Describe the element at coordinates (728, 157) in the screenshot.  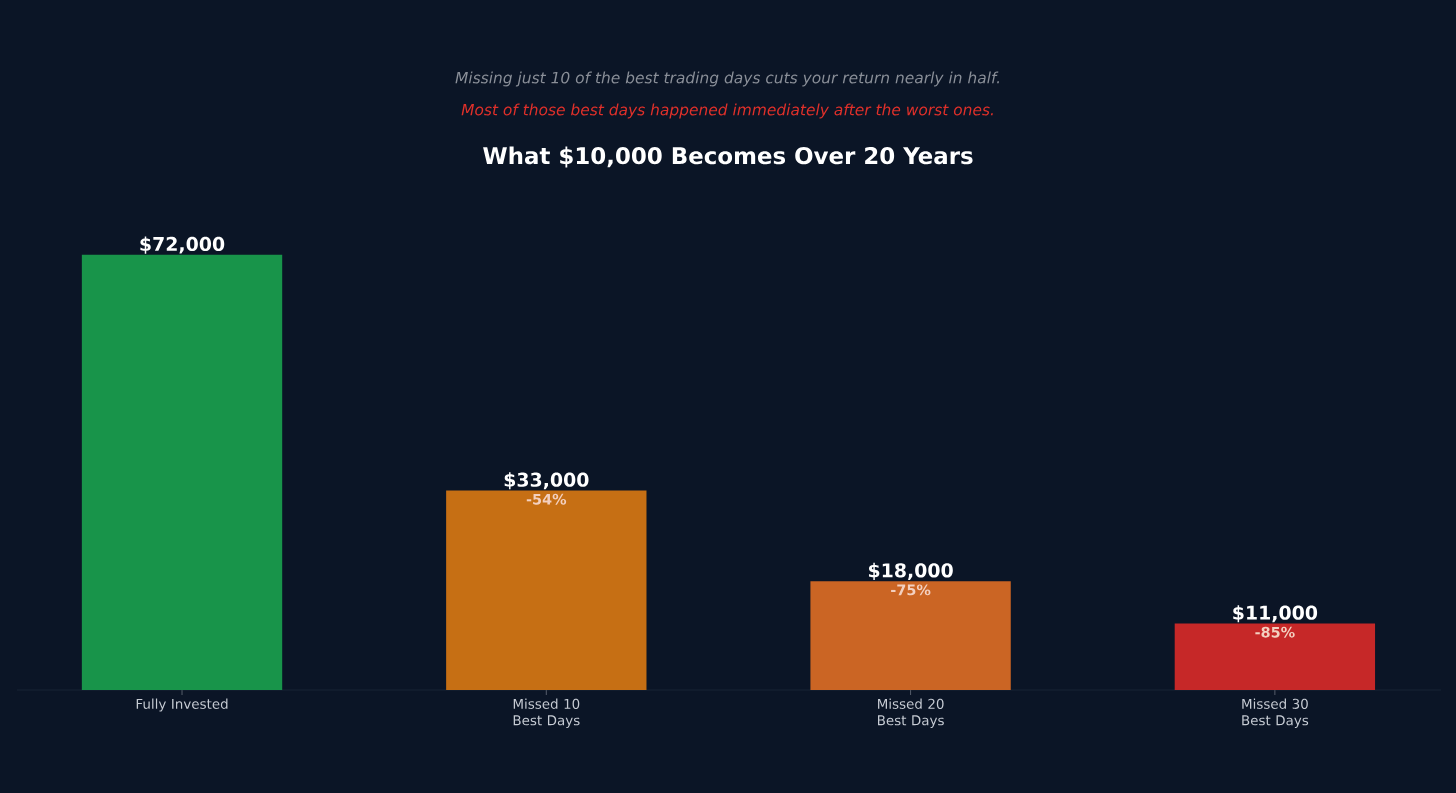
I see `chart-title: What $10,000 Becomes Over 20 Years` at that location.